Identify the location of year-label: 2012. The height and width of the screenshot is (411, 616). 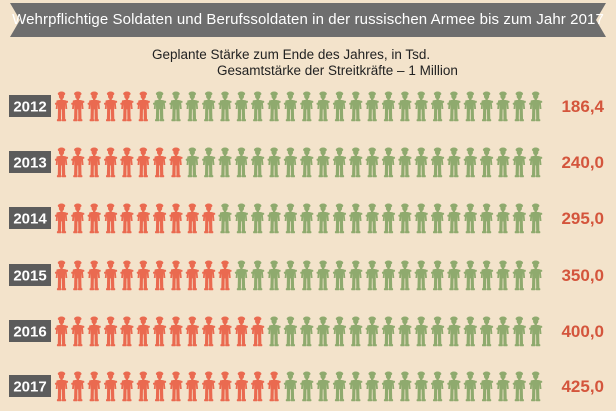
(29, 107).